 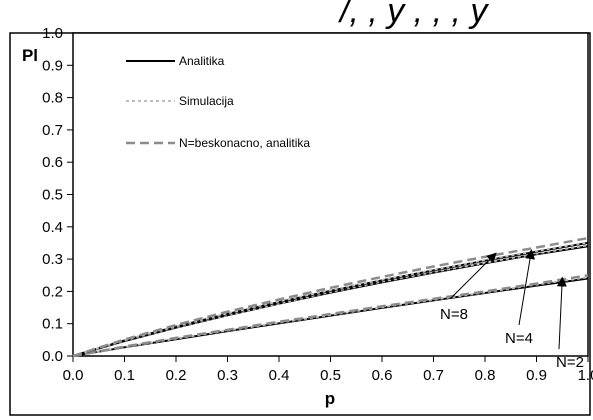 I want to click on y-tick-label: 0.8, so click(x=52, y=98).